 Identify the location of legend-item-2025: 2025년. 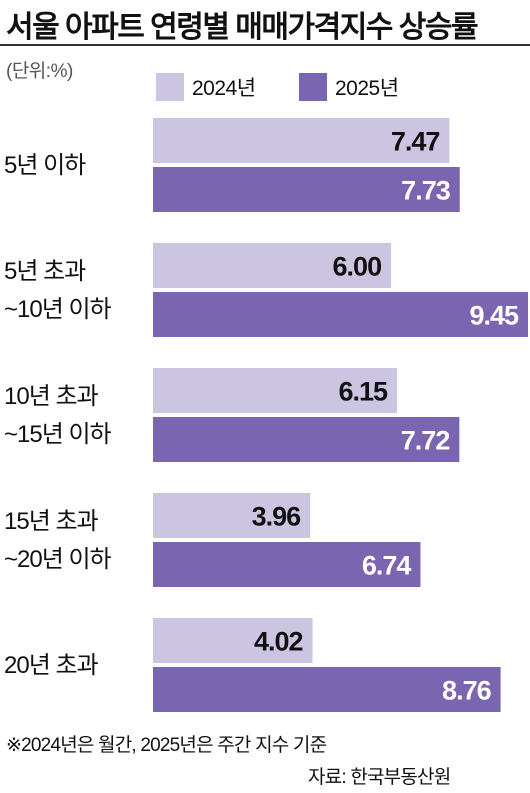
(349, 87).